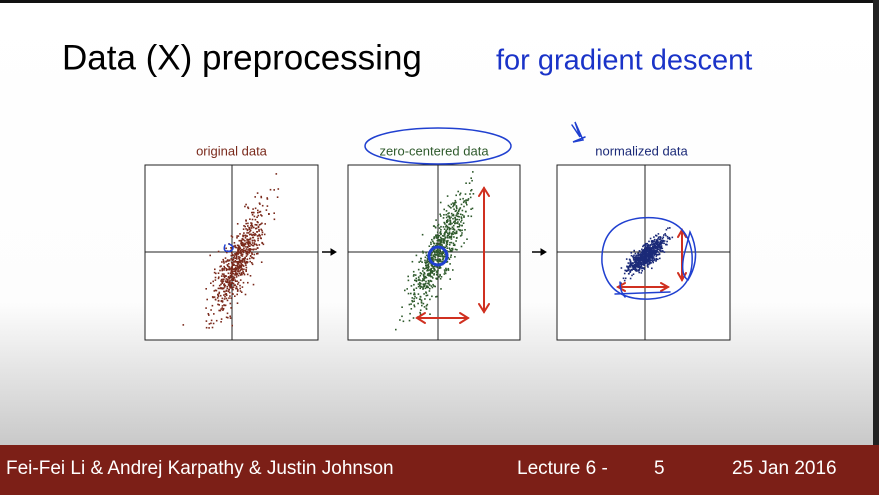 The width and height of the screenshot is (879, 500). I want to click on footer-bar, so click(439, 470).